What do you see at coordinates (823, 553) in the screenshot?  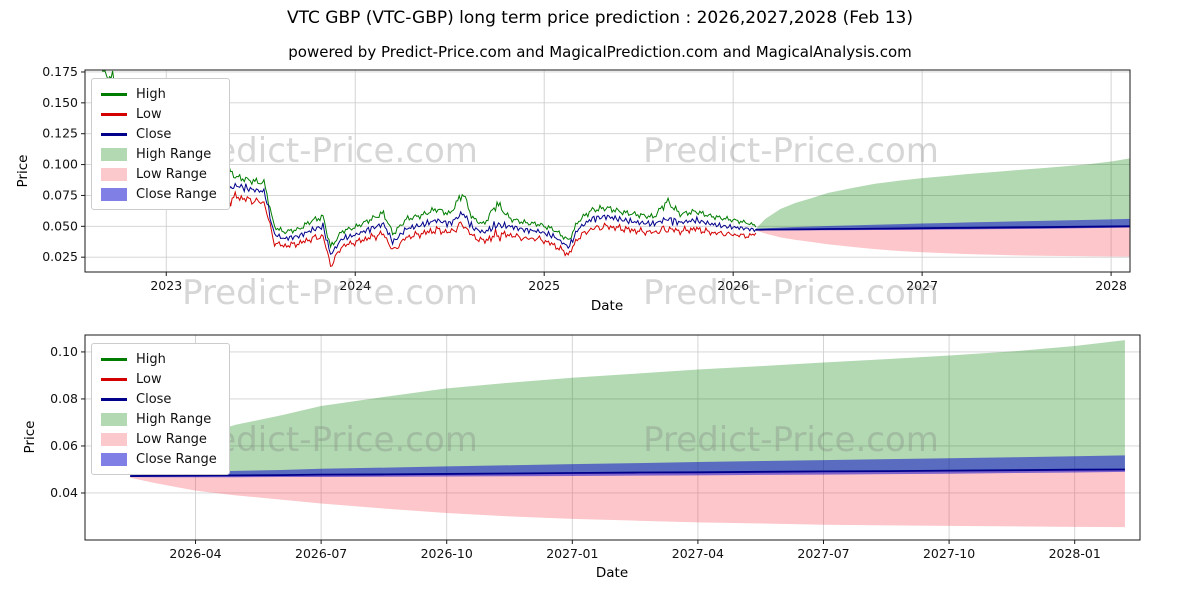 I see `x-tick-label: 2027-07` at bounding box center [823, 553].